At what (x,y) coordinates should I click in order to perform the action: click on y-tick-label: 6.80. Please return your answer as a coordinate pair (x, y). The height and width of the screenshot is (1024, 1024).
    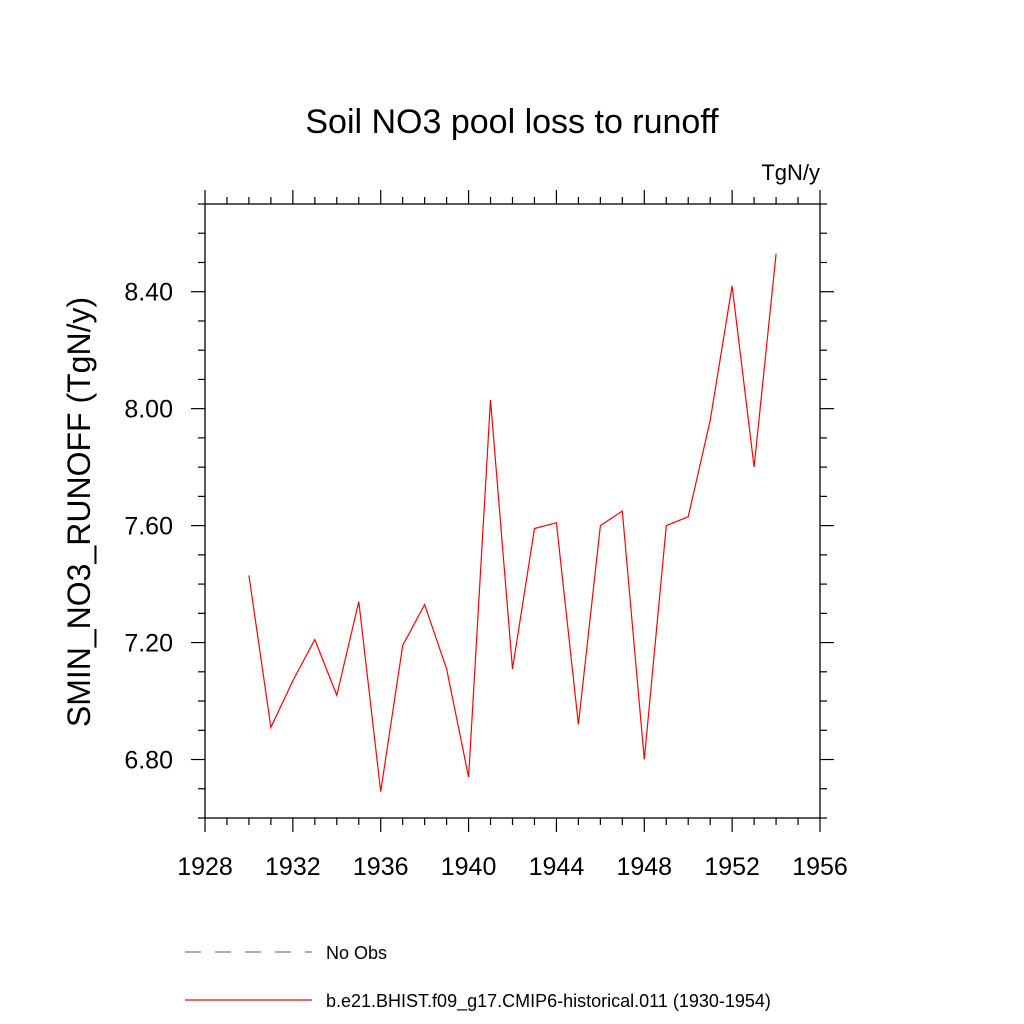
    Looking at the image, I should click on (148, 761).